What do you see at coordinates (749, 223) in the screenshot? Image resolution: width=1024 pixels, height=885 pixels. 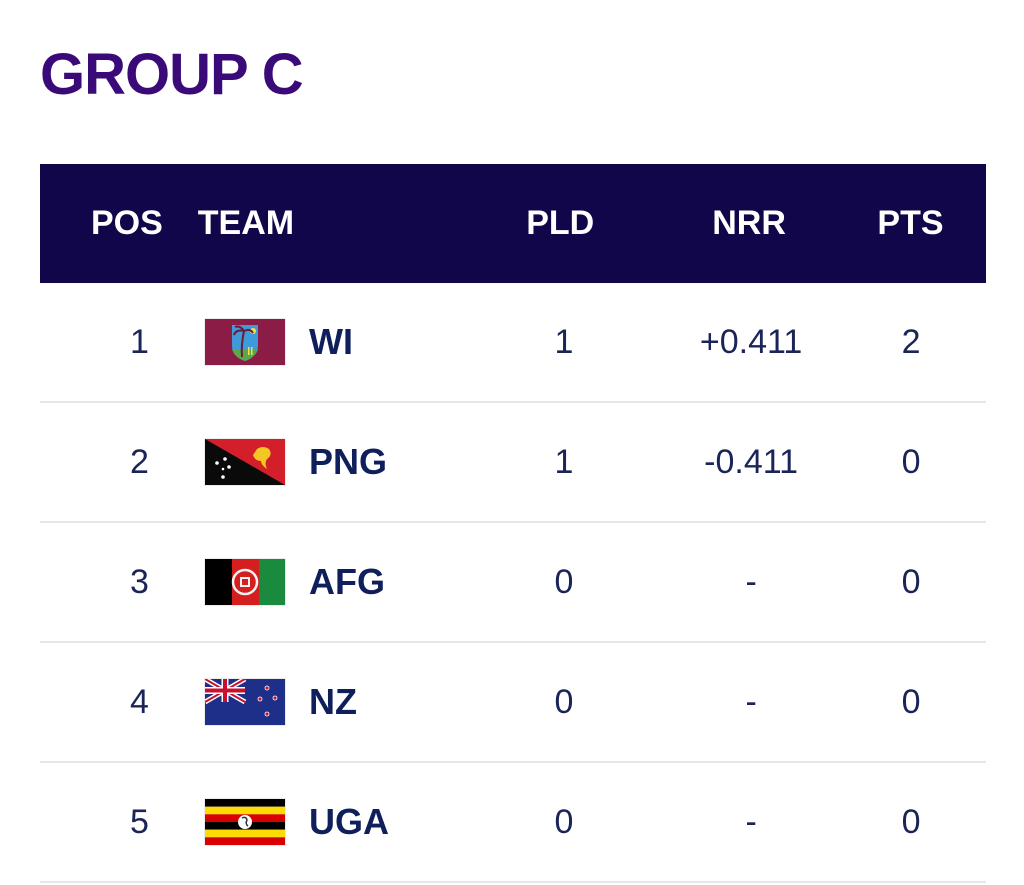 I see `header-nrr: NRR` at bounding box center [749, 223].